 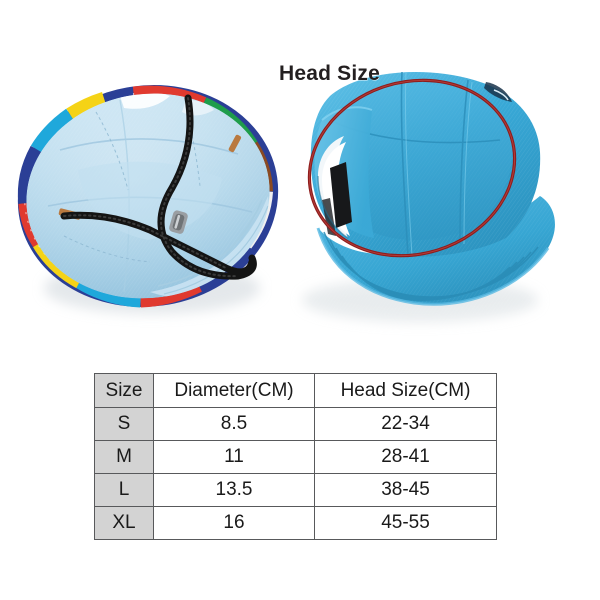 What do you see at coordinates (412, 168) in the screenshot?
I see `head-size-annotation-ellipse` at bounding box center [412, 168].